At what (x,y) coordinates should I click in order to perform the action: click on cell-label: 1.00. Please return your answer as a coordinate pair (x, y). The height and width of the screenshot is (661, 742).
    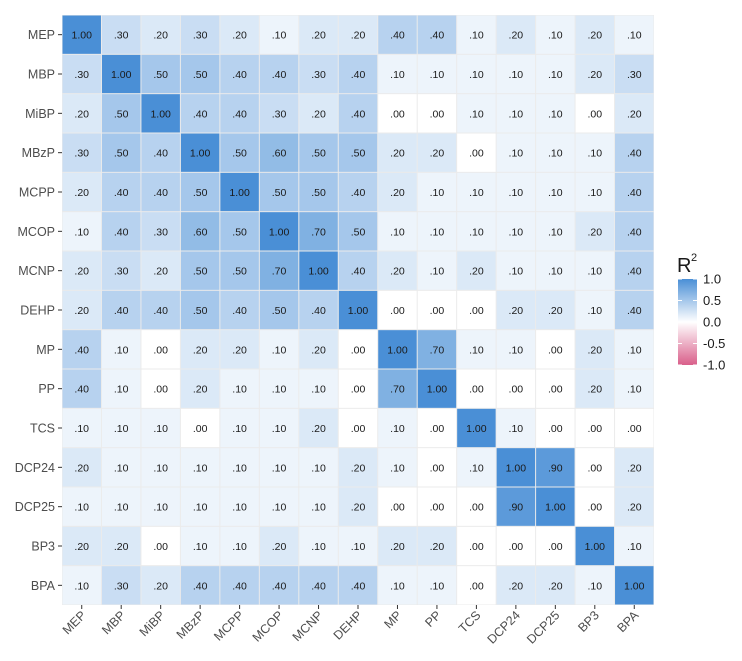
    Looking at the image, I should click on (516, 468).